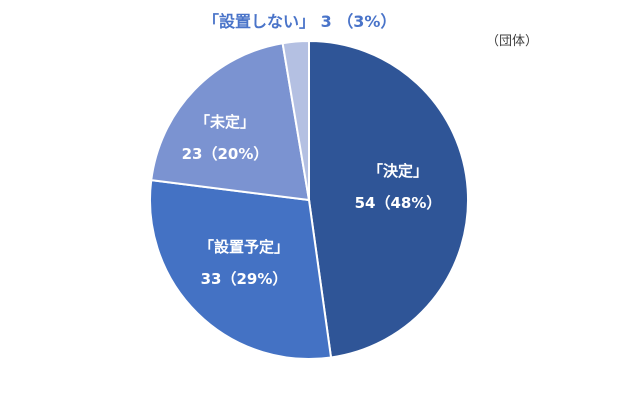  Describe the element at coordinates (295, 120) in the screenshot. I see `pie-slice-not-installing` at that location.